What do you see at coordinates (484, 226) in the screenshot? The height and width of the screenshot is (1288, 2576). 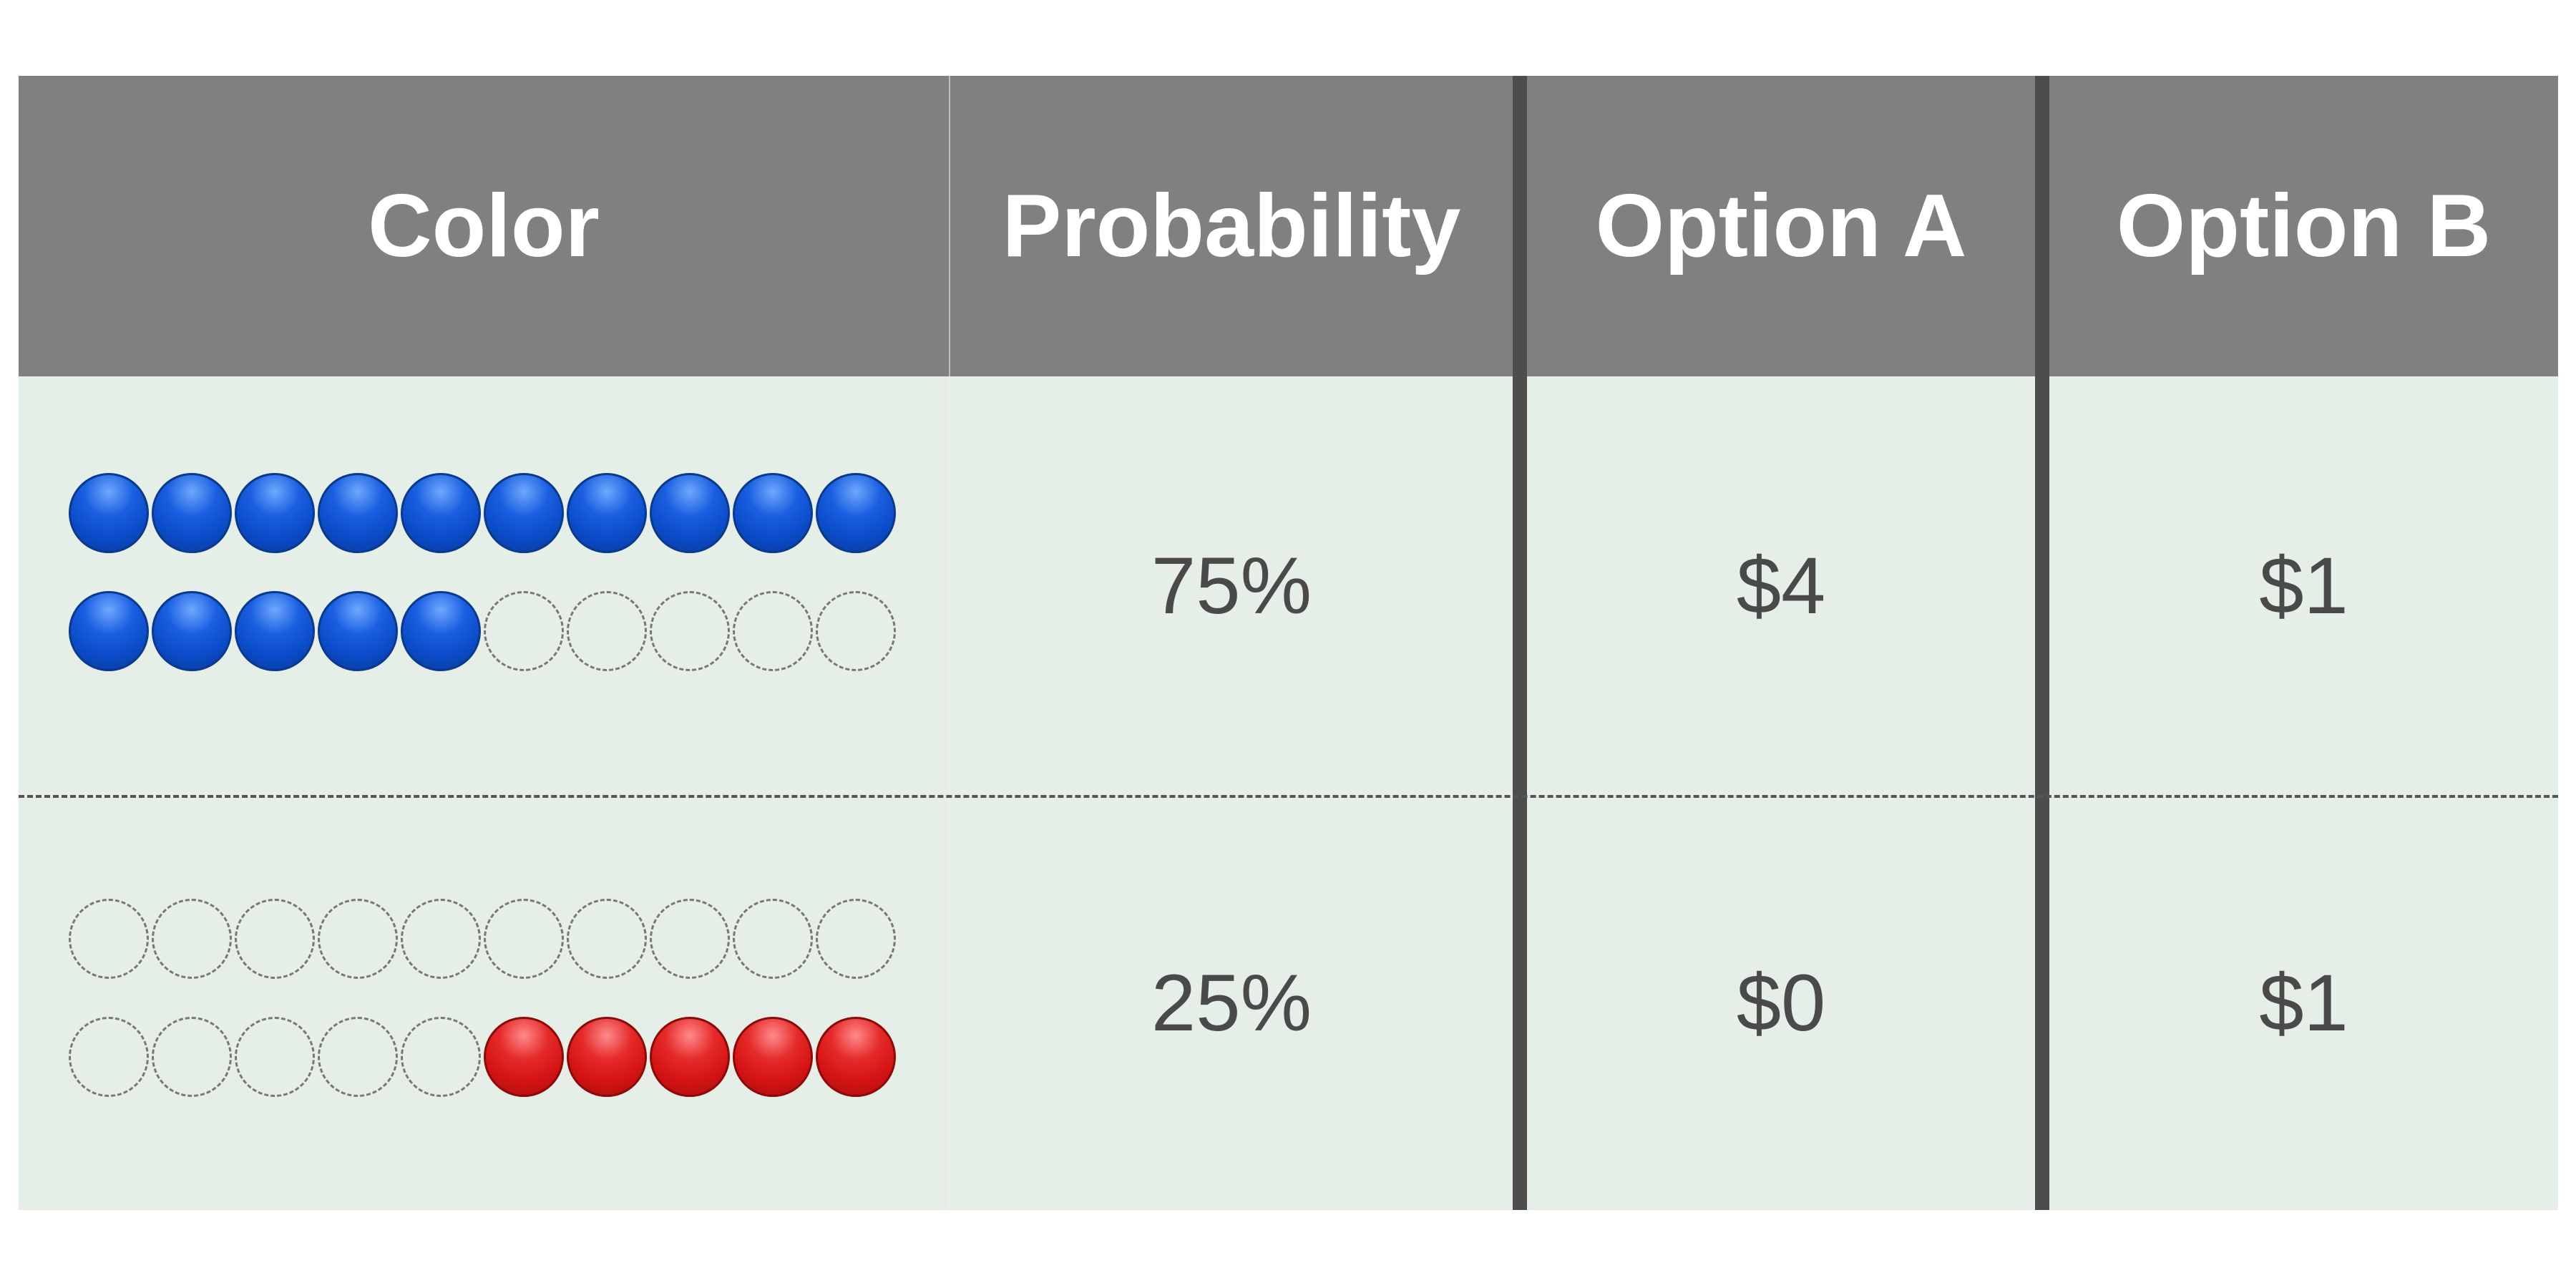 I see `header-color: Color` at bounding box center [484, 226].